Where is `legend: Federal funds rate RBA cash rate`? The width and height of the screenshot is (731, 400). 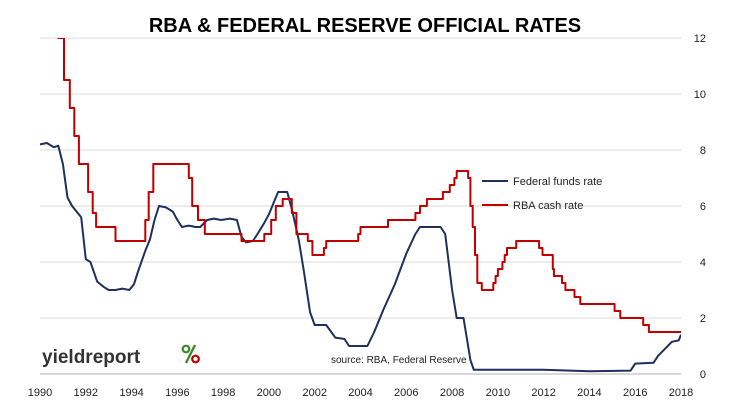 legend: Federal funds rate RBA cash rate is located at coordinates (542, 194).